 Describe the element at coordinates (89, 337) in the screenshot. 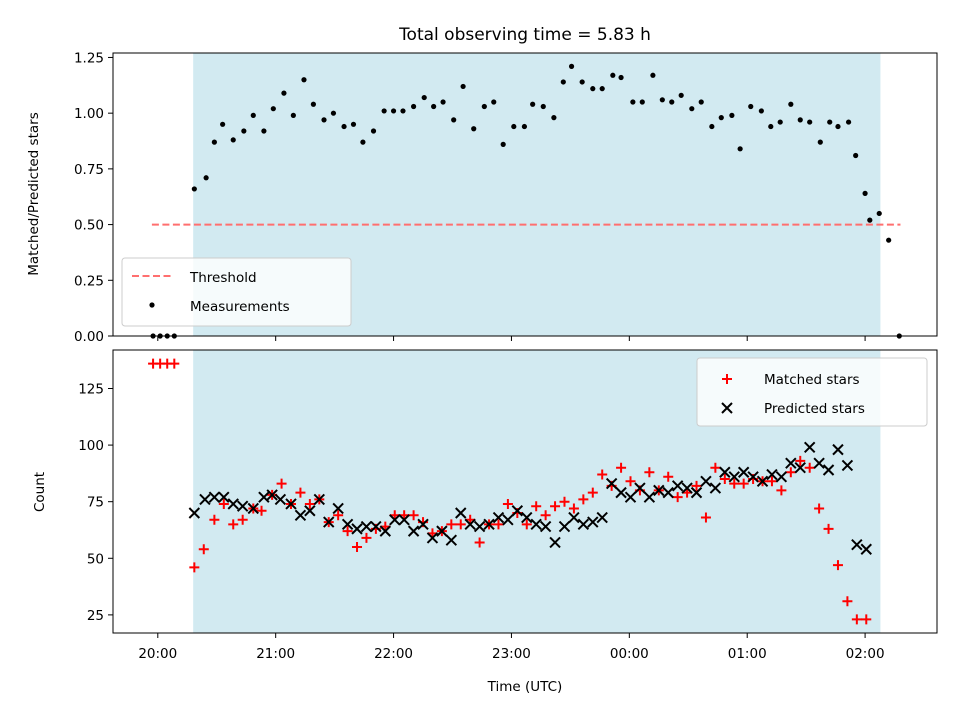

I see `y-tick-label: 0.00` at that location.